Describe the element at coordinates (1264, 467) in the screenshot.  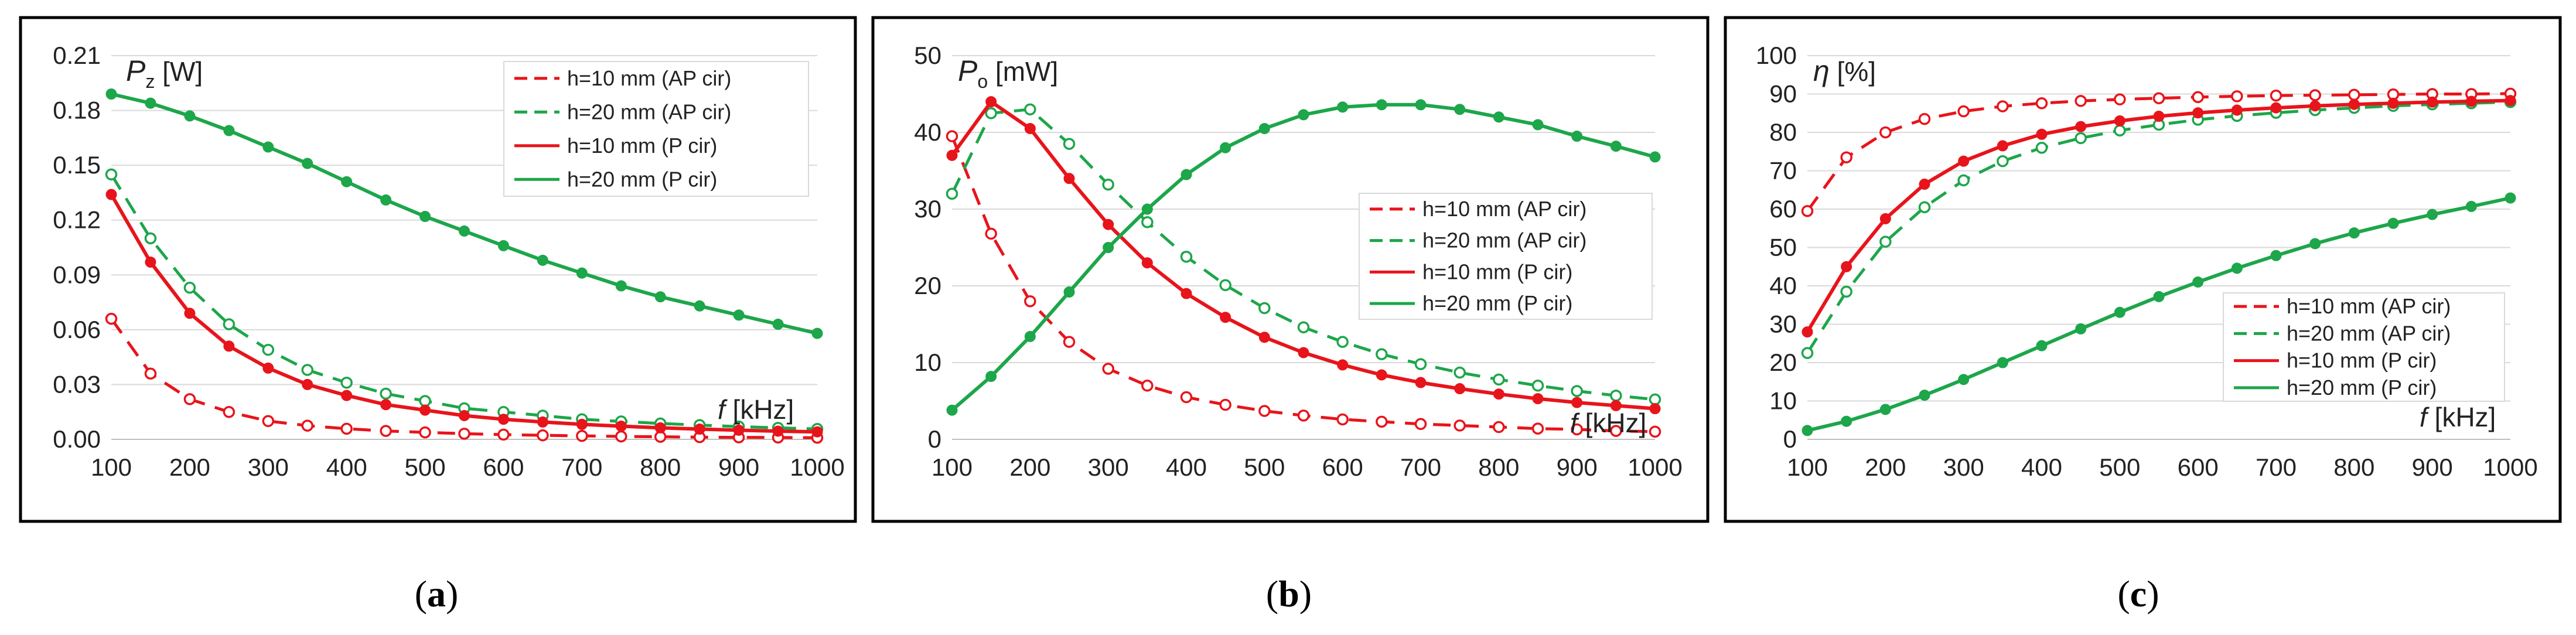
I see `x-tick-label: 500` at that location.